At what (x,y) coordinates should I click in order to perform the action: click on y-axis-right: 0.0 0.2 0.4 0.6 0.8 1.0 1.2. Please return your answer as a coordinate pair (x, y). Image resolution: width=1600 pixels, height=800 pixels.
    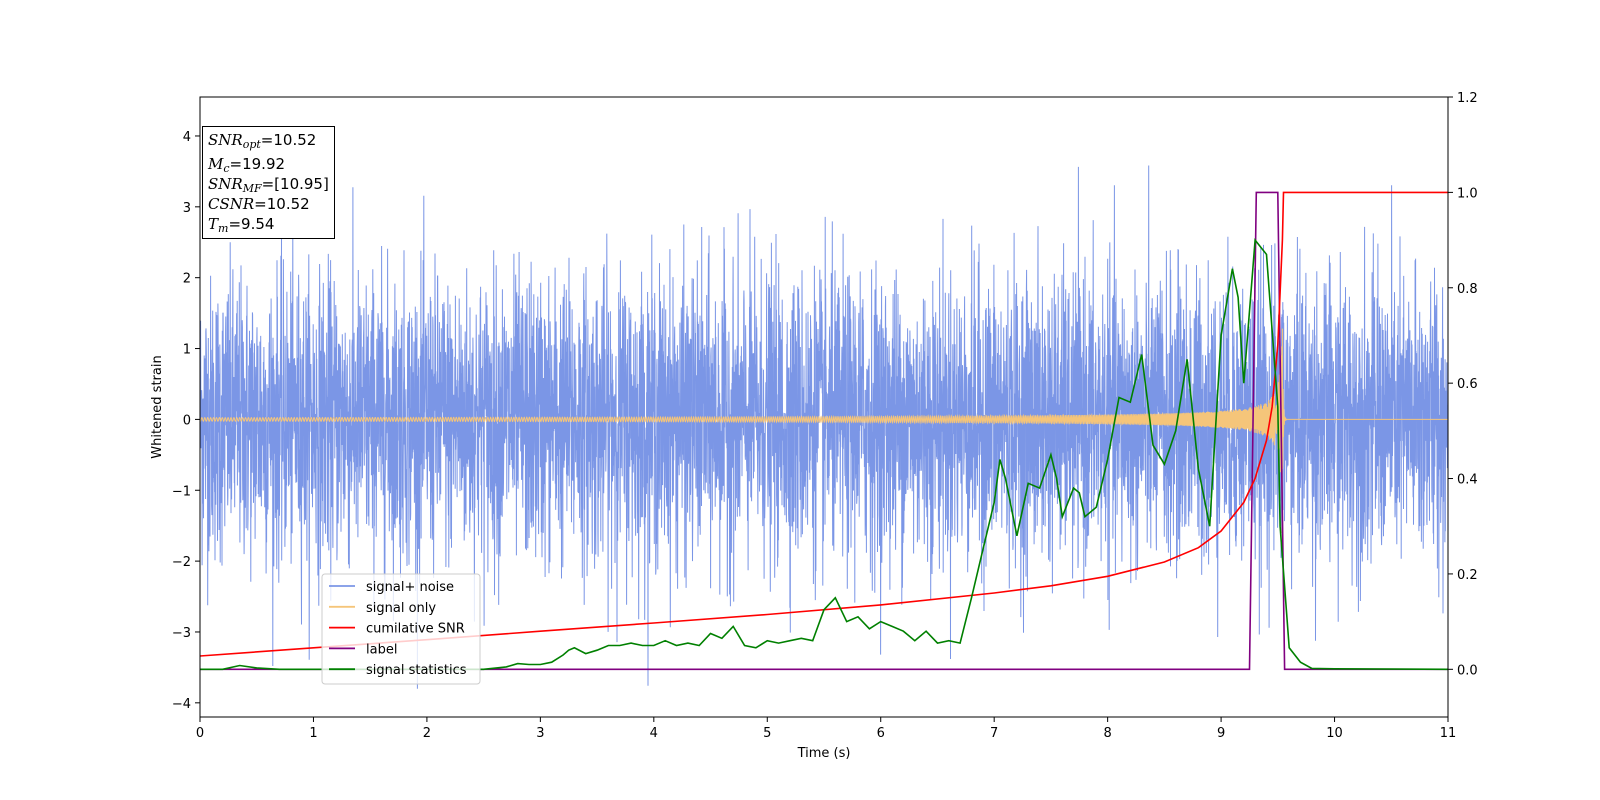
    Looking at the image, I should click on (1463, 384).